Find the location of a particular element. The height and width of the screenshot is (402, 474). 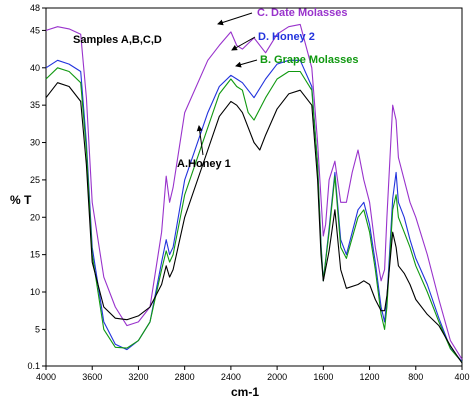

y-tick-label: 0.1 is located at coordinates (33, 366).